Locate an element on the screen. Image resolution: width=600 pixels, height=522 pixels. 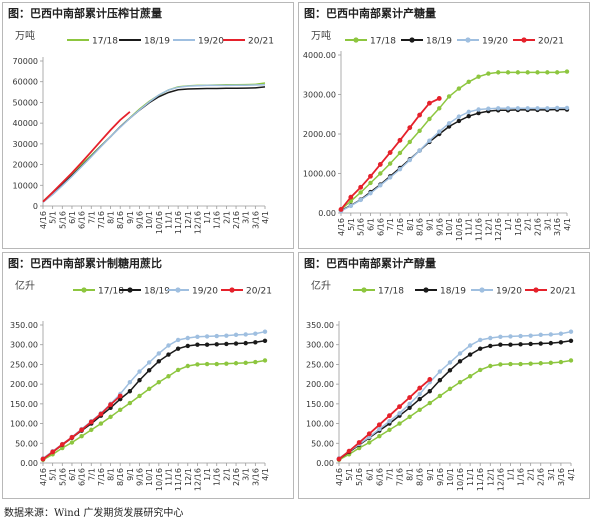
x-tick-label: 3/1 is located at coordinates (547, 224).